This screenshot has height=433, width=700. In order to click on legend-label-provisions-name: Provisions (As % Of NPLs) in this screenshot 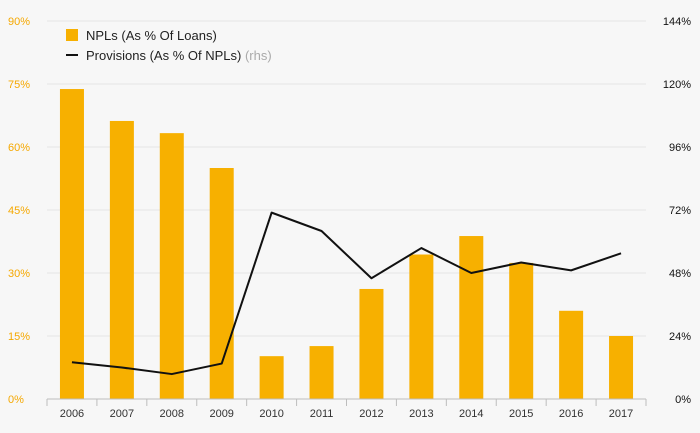, I will do `click(163, 55)`.